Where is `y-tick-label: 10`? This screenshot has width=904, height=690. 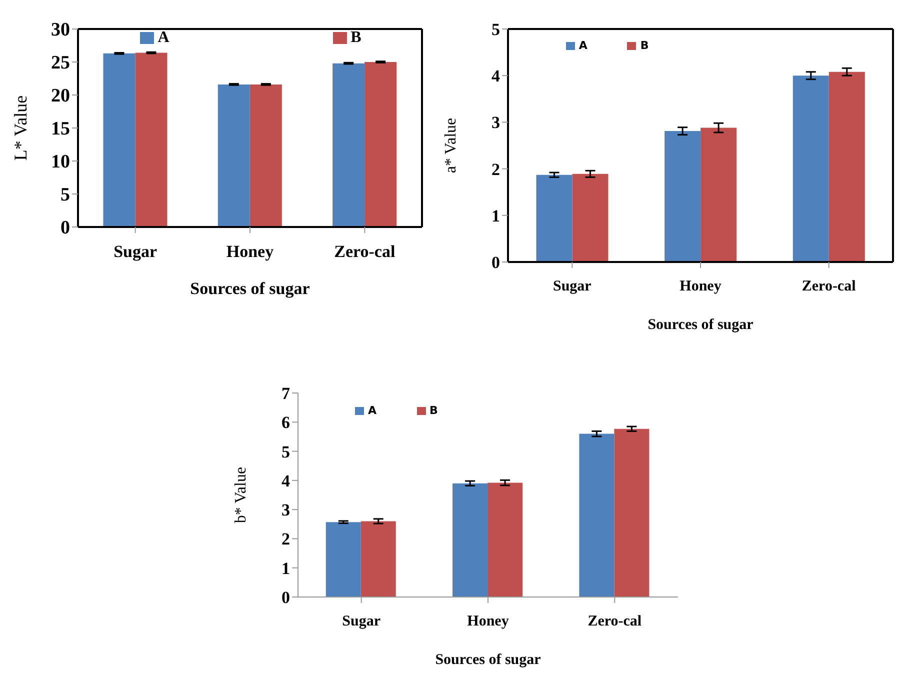 y-tick-label: 10 is located at coordinates (60, 162).